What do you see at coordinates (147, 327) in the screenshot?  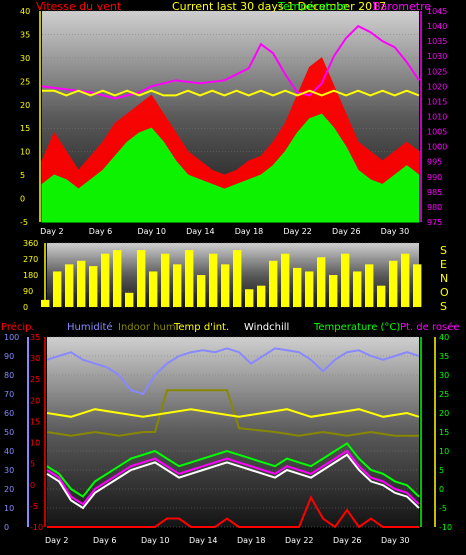 I see `legend-entry: Indoor hum` at bounding box center [147, 327].